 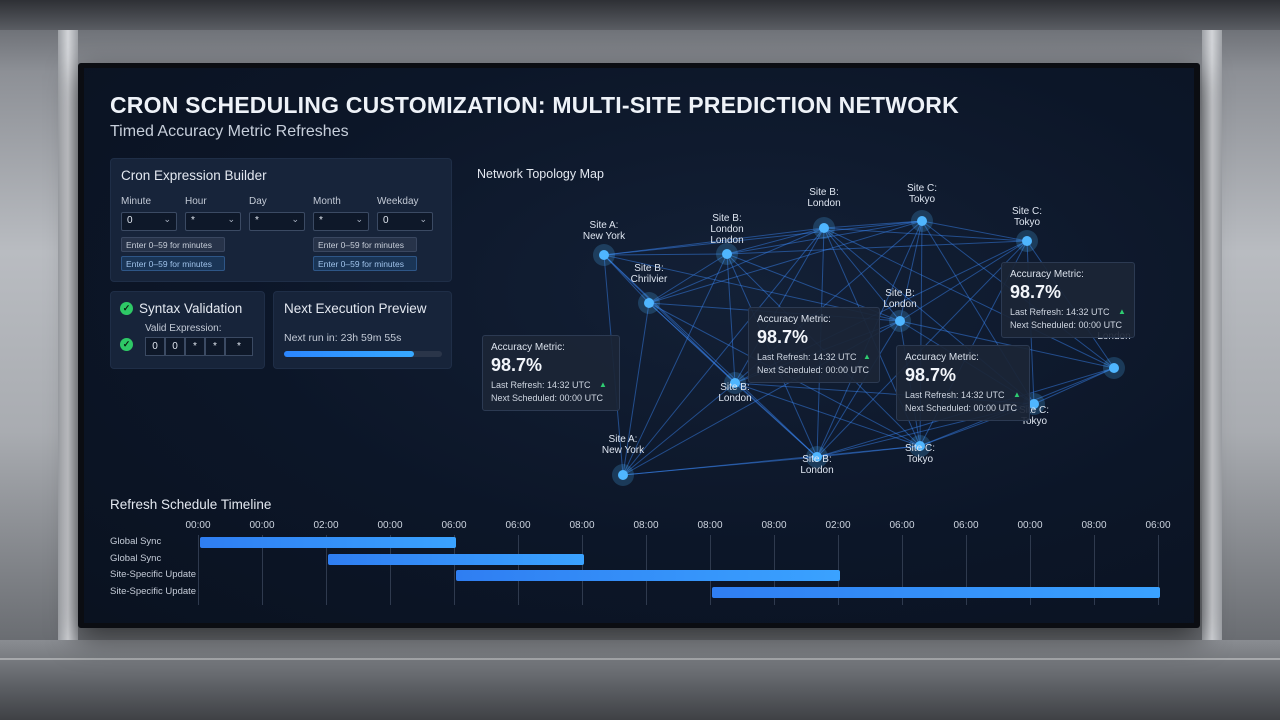 I want to click on hour-select-value: *, so click(x=193, y=220).